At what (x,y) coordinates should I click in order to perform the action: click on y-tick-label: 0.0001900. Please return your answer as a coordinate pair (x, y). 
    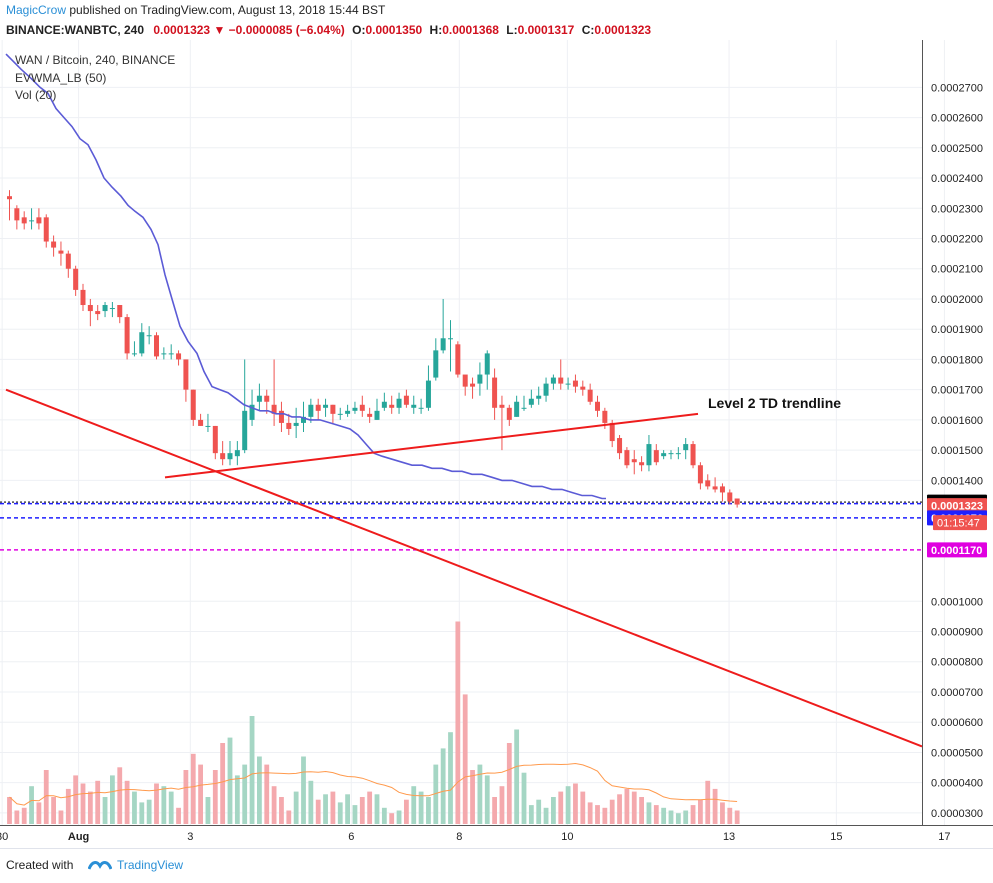
    Looking at the image, I should click on (957, 330).